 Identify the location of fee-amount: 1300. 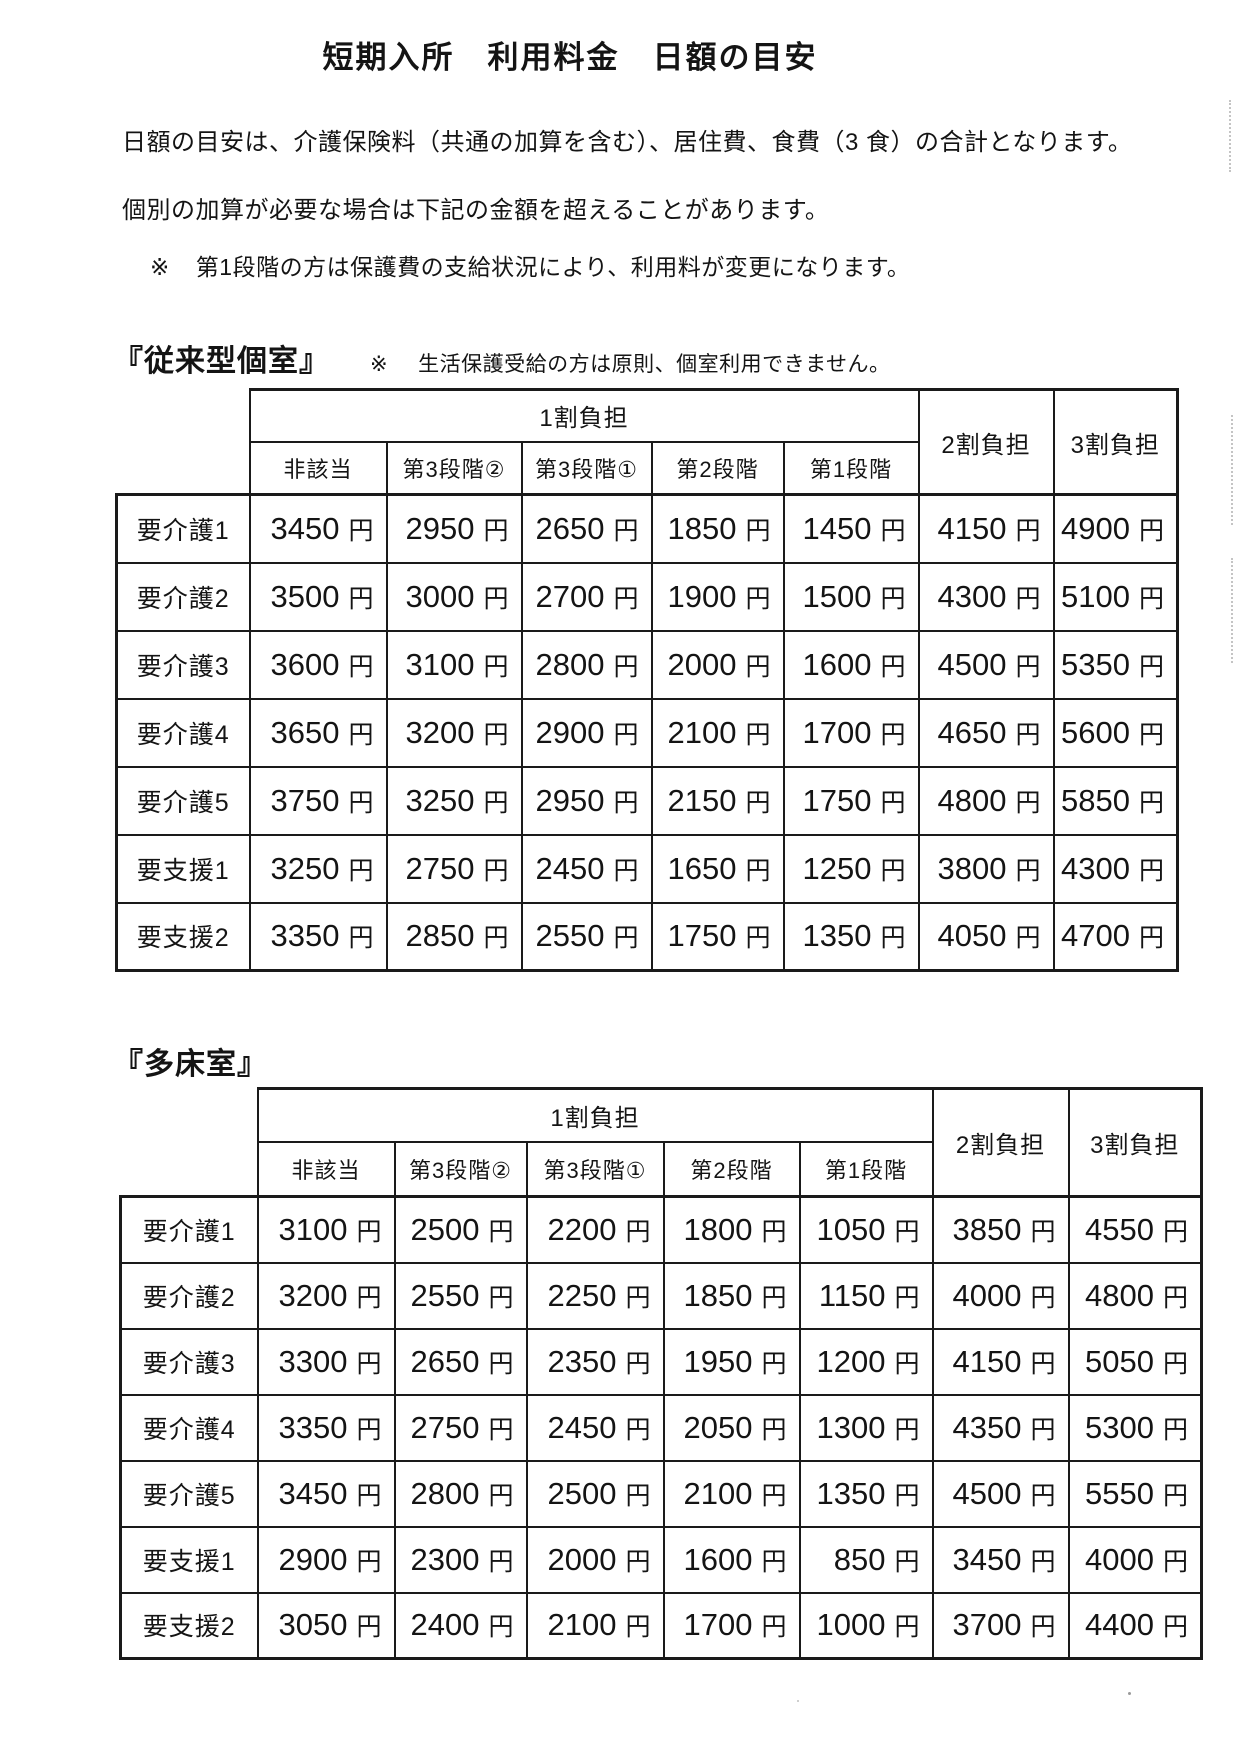
(851, 1427).